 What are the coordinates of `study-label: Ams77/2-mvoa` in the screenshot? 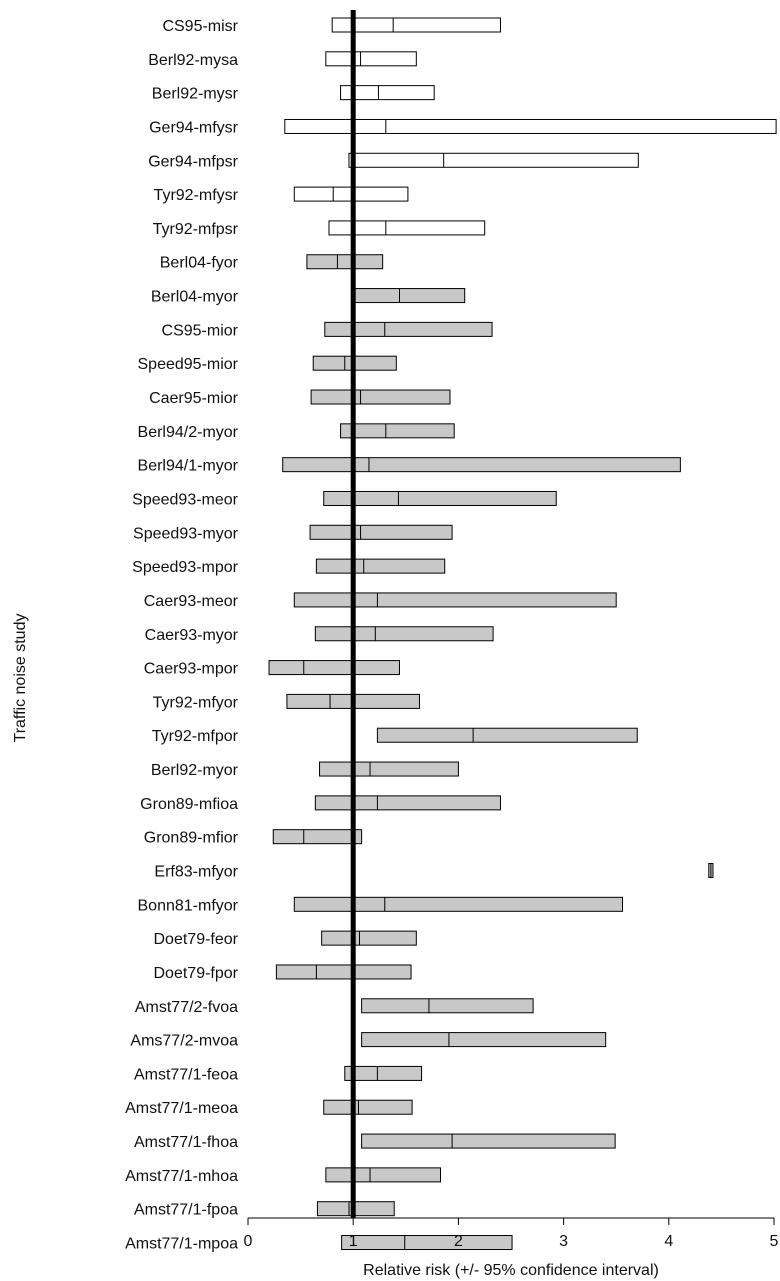 It's located at (184, 1041).